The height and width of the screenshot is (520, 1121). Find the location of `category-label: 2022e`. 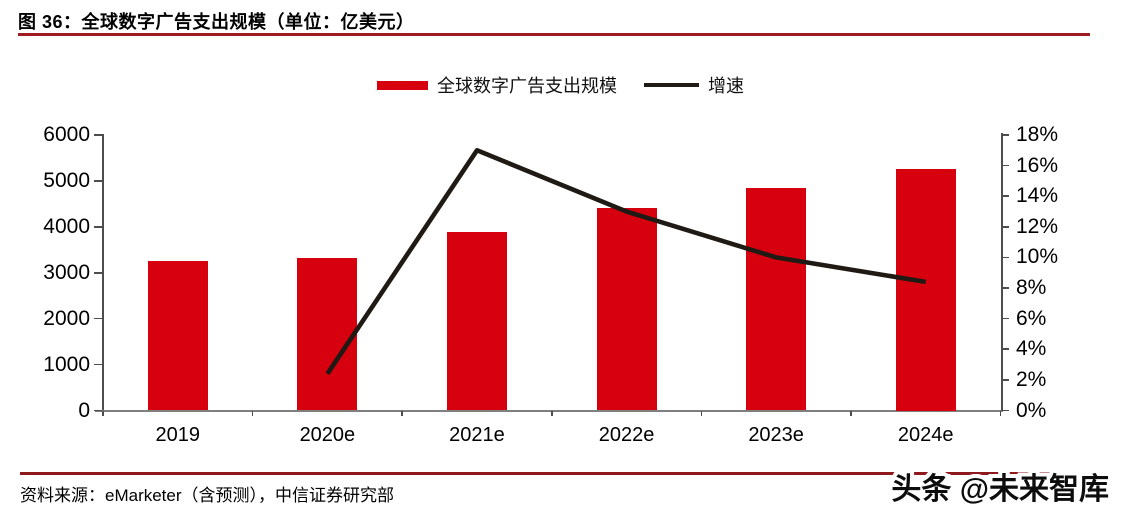

category-label: 2022e is located at coordinates (626, 435).